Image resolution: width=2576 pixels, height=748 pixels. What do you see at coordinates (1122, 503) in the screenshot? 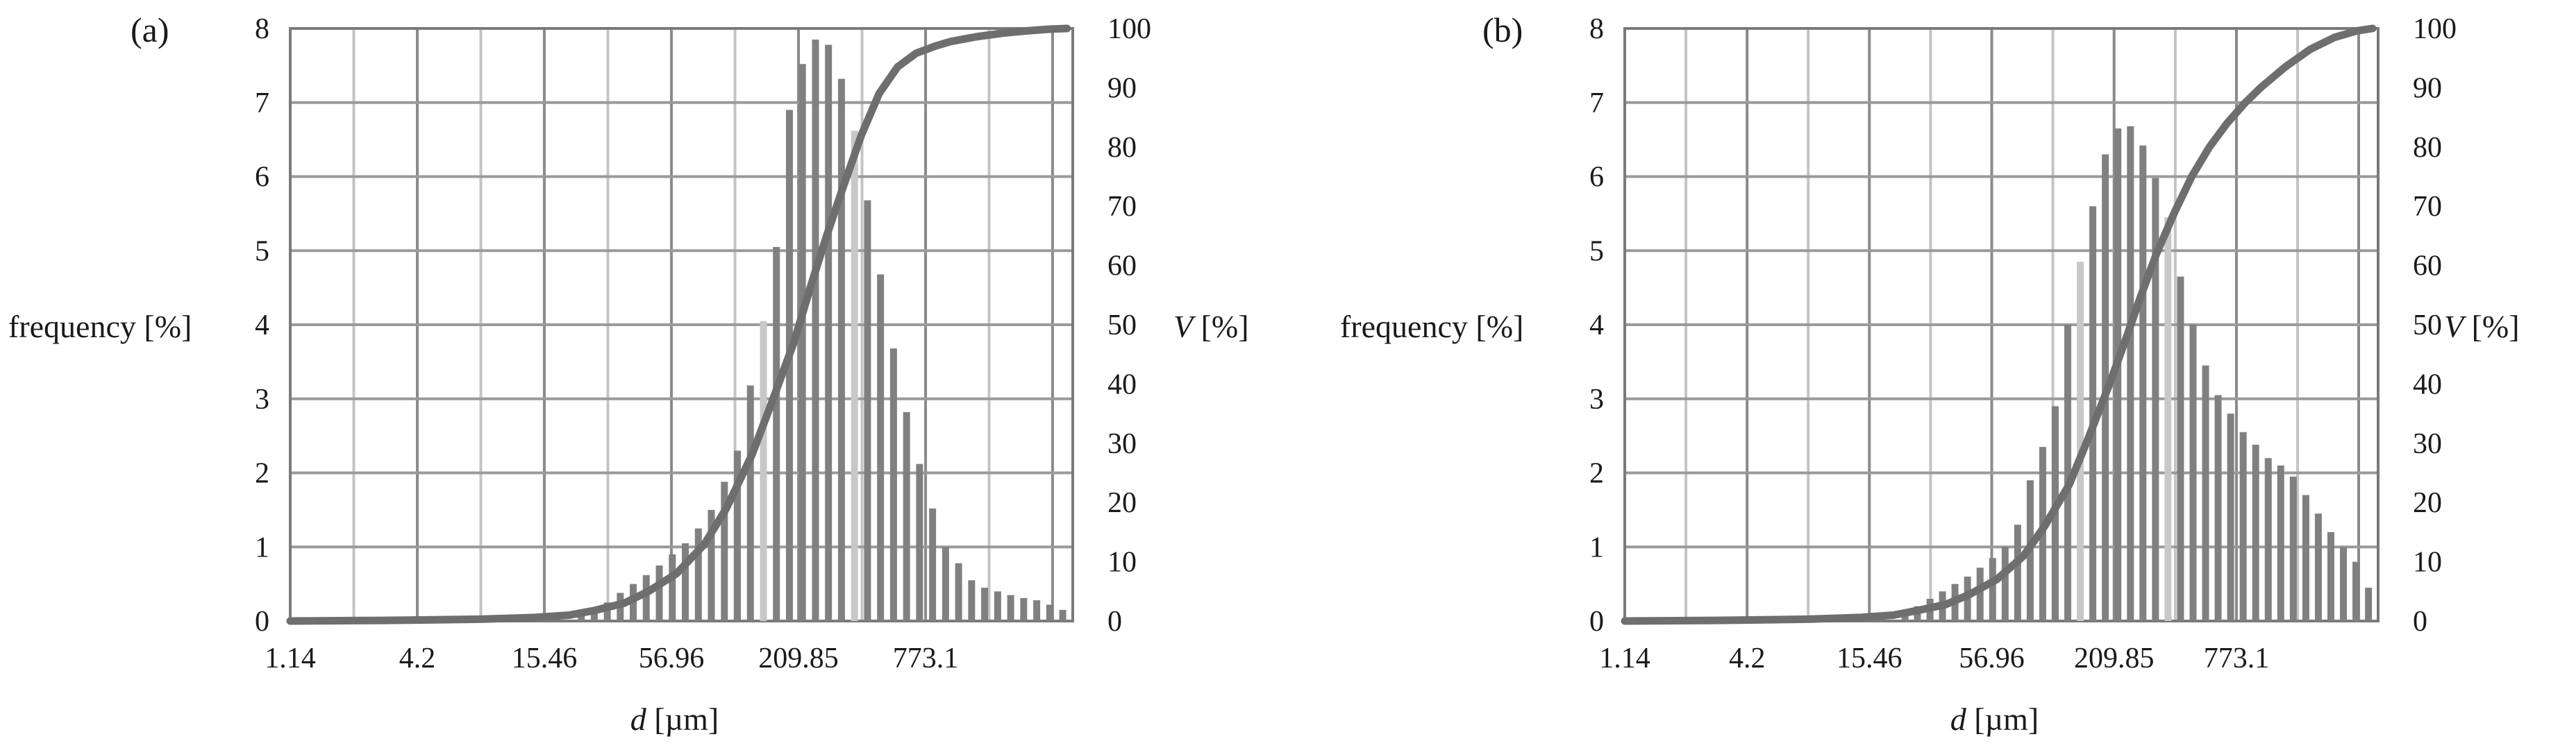
I see `y-right-tick-label: 20` at bounding box center [1122, 503].